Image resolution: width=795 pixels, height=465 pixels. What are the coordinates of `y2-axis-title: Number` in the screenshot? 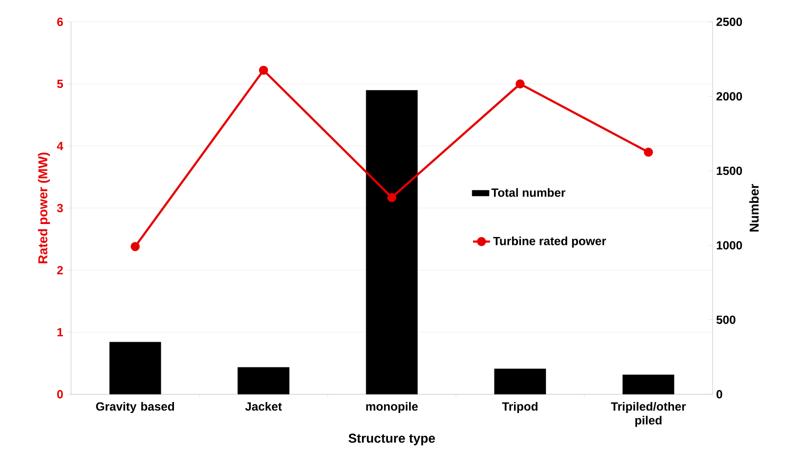 It's located at (754, 208).